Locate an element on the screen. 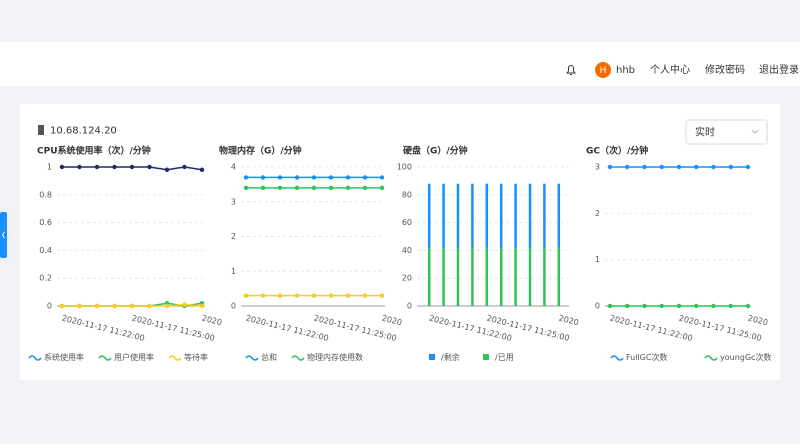 The image size is (800, 448). y-tick-label: 2 is located at coordinates (233, 236).